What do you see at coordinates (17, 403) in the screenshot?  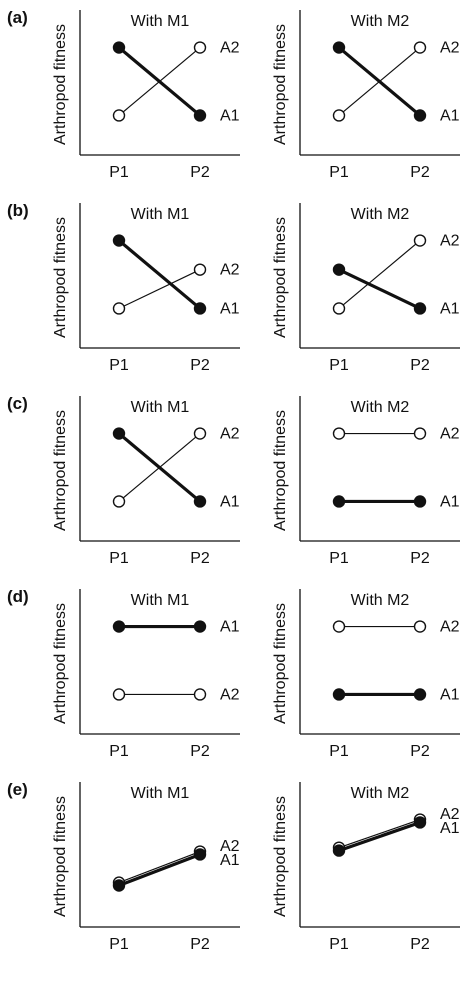 I see `panel-letter: (c)` at bounding box center [17, 403].